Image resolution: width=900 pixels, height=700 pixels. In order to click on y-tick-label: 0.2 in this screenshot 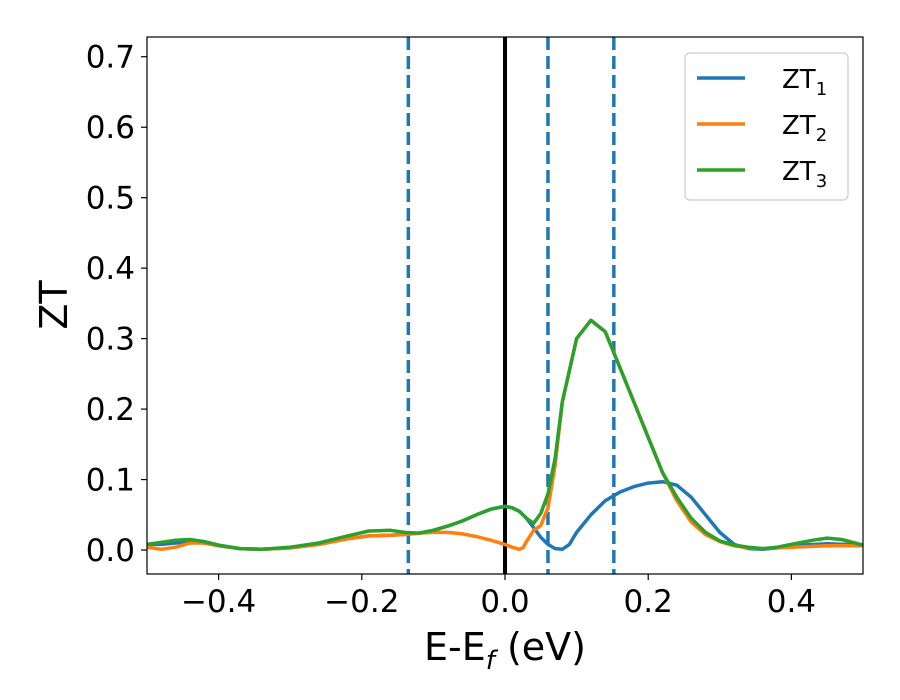, I will do `click(110, 410)`.